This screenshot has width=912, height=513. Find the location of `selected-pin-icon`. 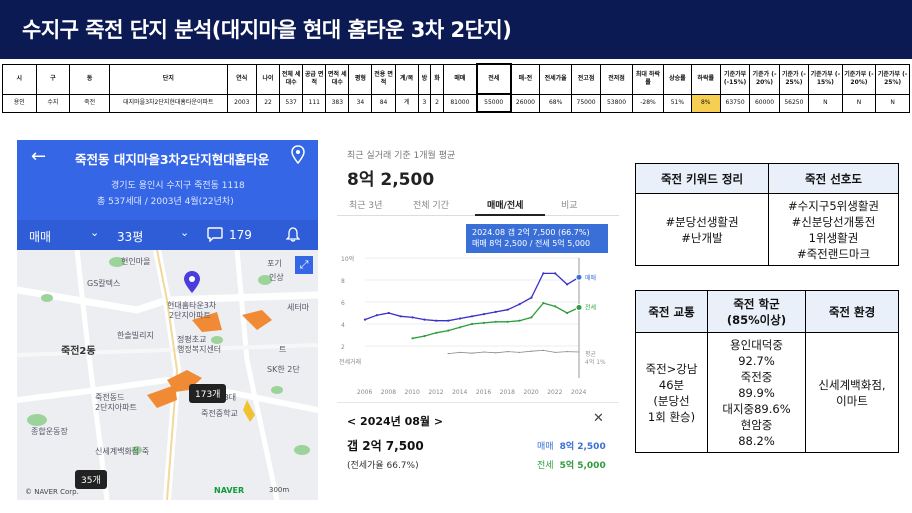

selected-pin-icon is located at coordinates (192, 282).